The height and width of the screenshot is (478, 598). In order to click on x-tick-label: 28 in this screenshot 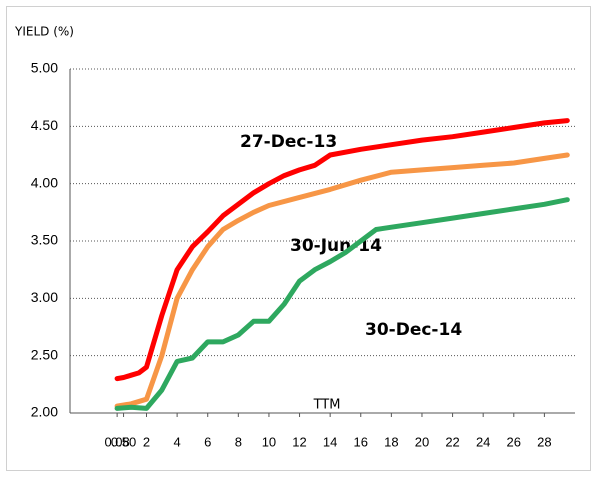, I will do `click(544, 441)`.